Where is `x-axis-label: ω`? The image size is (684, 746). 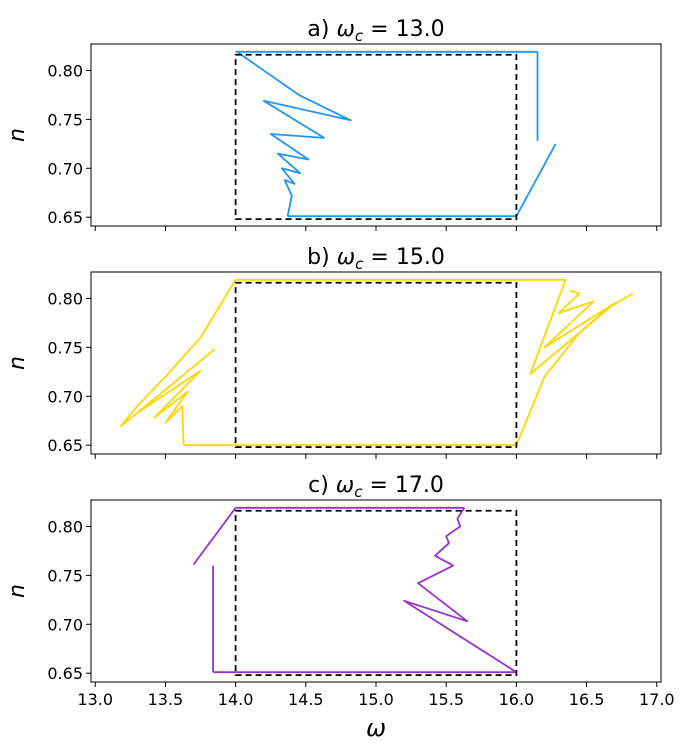 x-axis-label: ω is located at coordinates (376, 728).